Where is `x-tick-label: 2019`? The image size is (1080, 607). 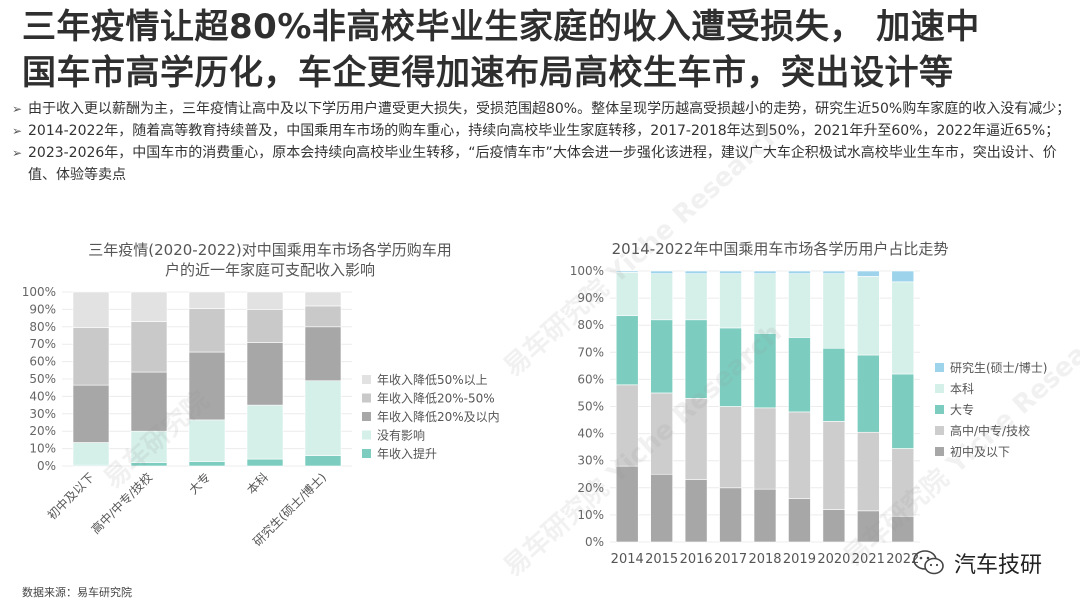 x-tick-label: 2019 is located at coordinates (799, 559).